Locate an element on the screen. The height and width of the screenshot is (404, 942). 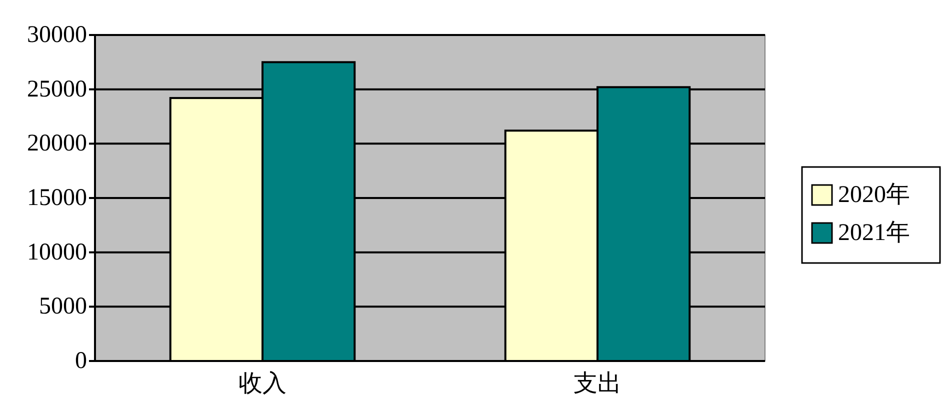
y-tick-label: 20000 is located at coordinates (57, 143).